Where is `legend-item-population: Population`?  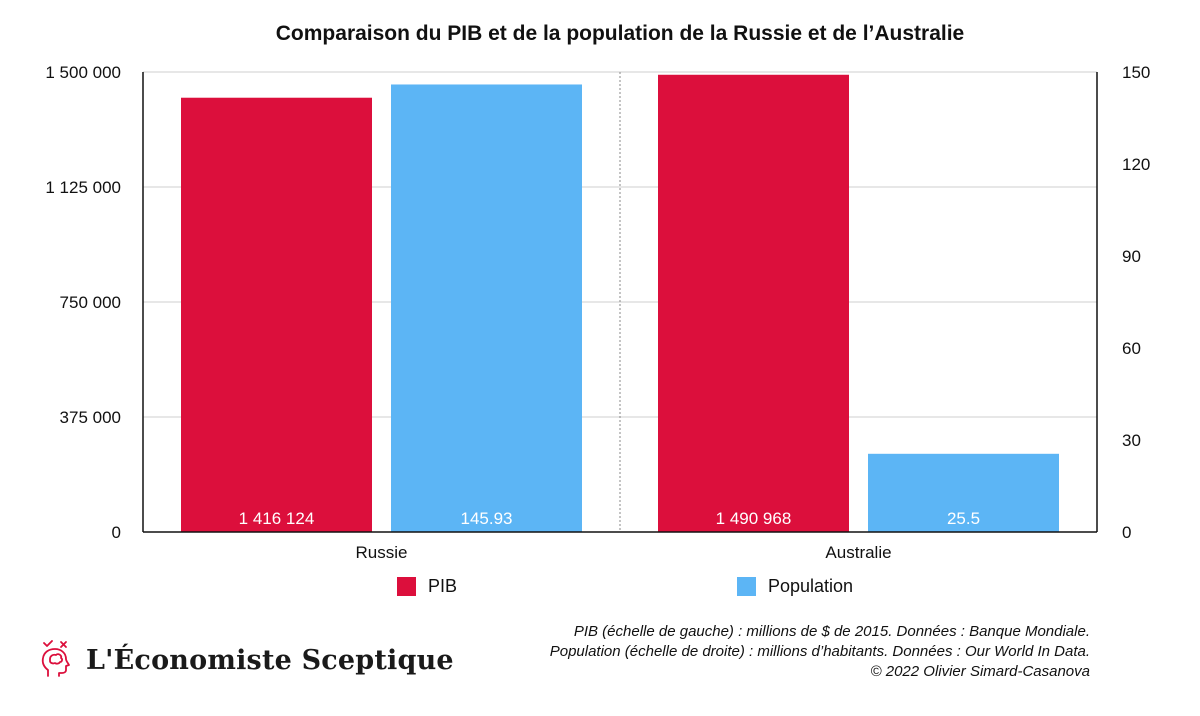
legend-item-population: Population is located at coordinates (795, 586).